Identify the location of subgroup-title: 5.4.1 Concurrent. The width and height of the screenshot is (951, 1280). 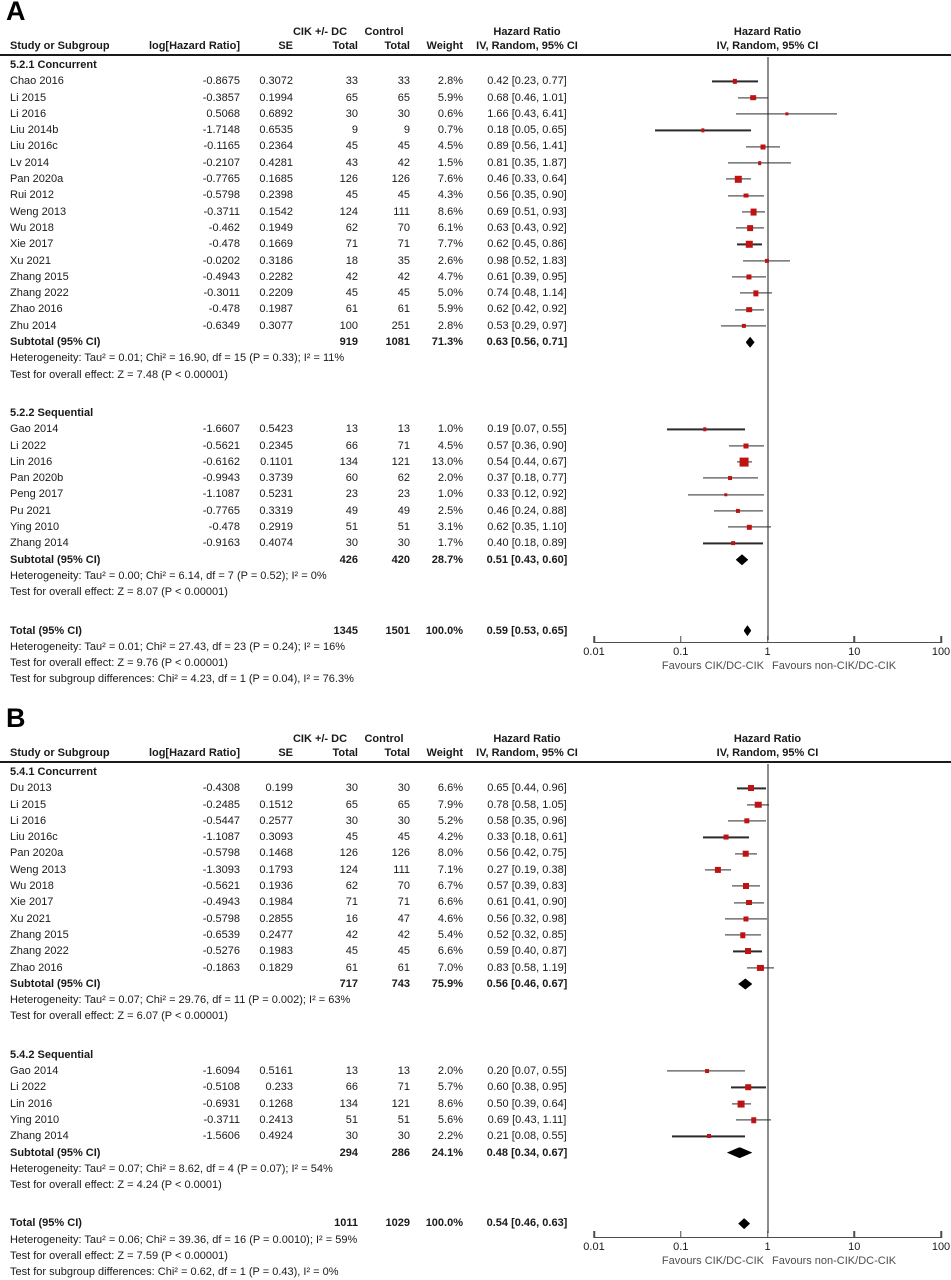
(53, 772).